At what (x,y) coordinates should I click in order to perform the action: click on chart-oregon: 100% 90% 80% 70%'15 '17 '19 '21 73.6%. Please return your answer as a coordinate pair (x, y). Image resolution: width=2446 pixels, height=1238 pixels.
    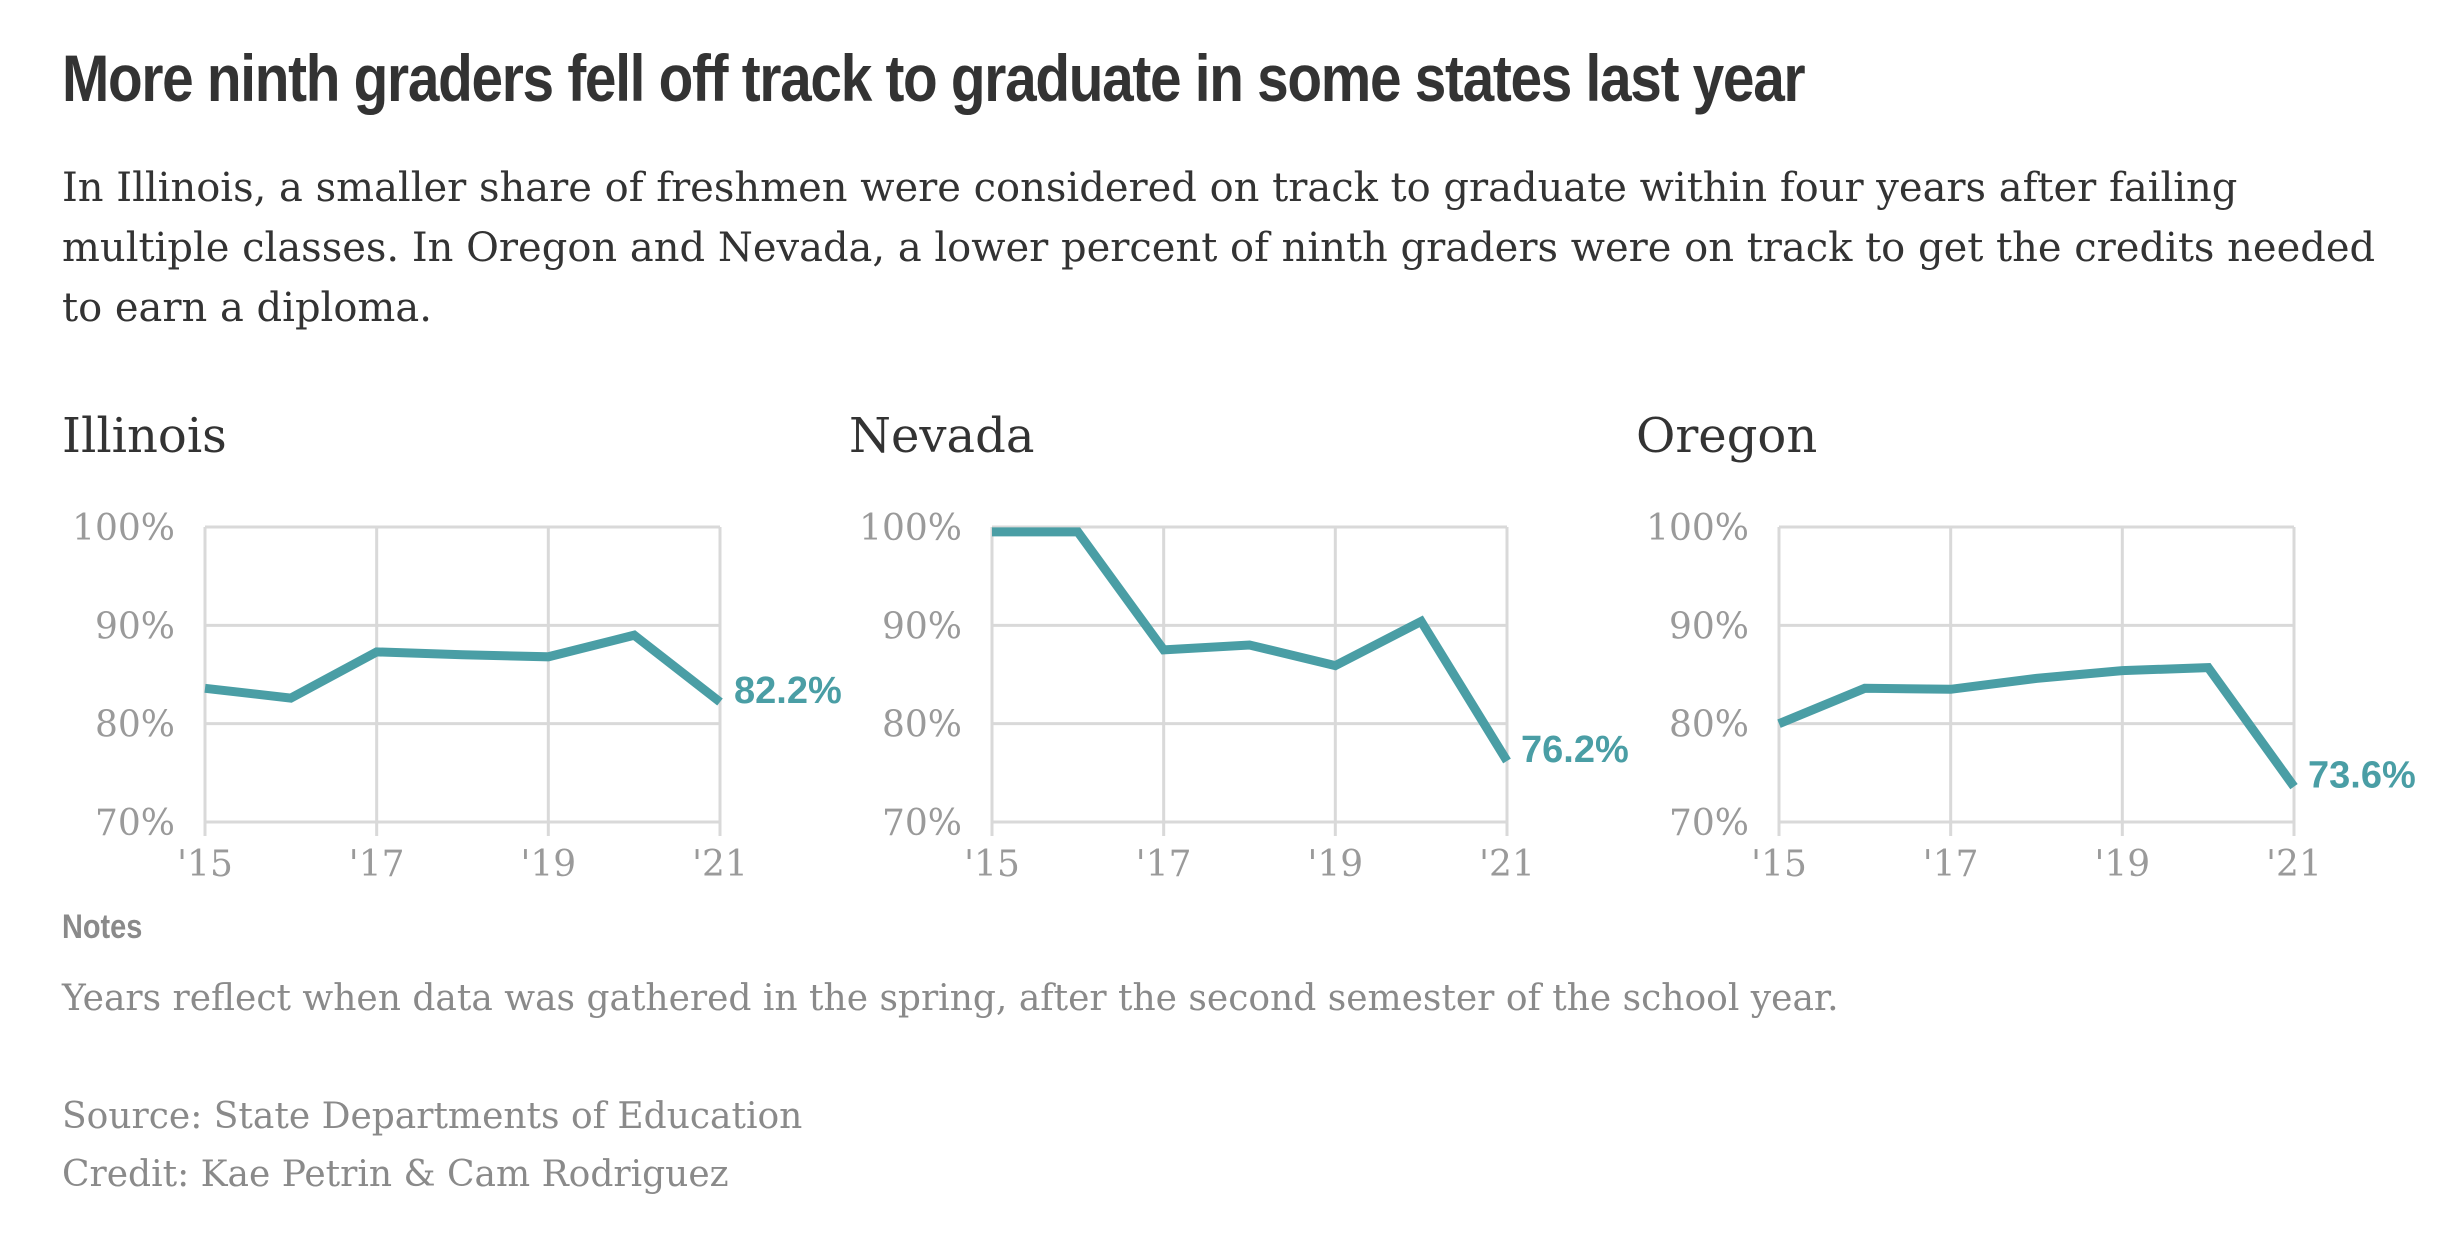
    Looking at the image, I should click on (2031, 696).